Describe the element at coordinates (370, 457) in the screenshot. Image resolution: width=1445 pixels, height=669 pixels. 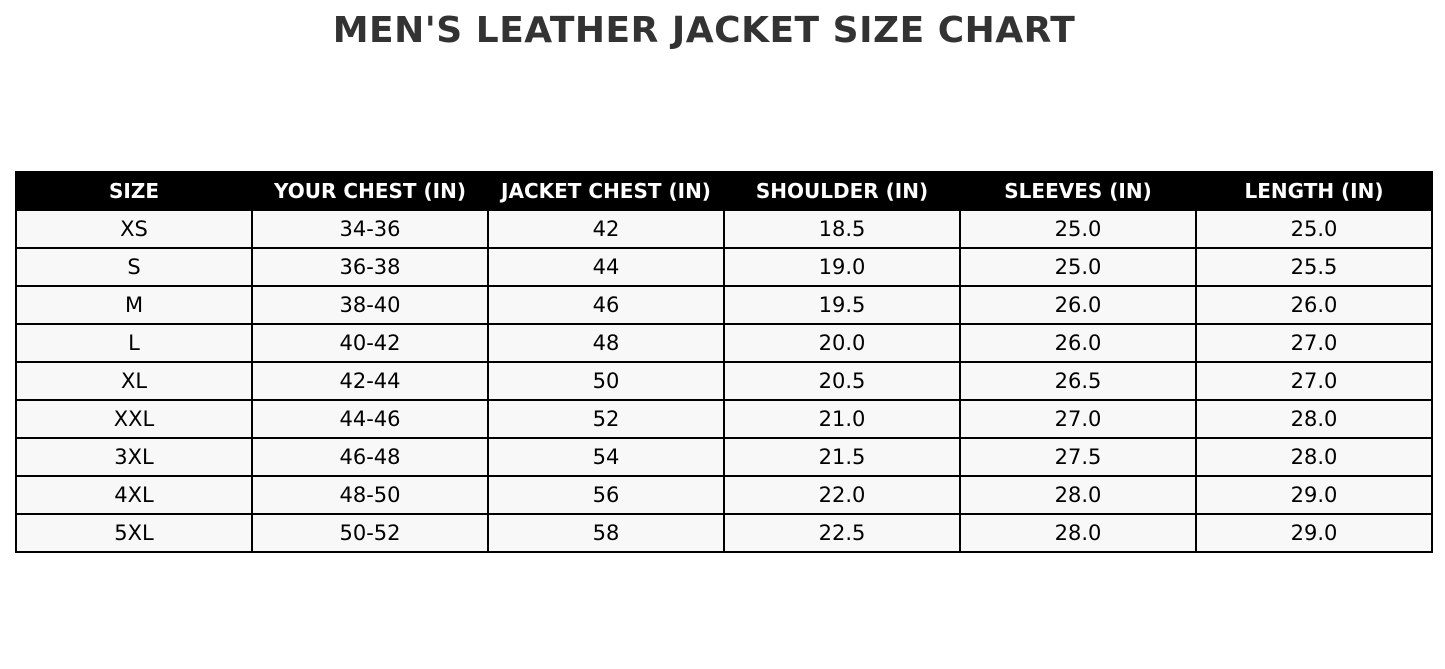
I see `table-cell: 46-48` at that location.